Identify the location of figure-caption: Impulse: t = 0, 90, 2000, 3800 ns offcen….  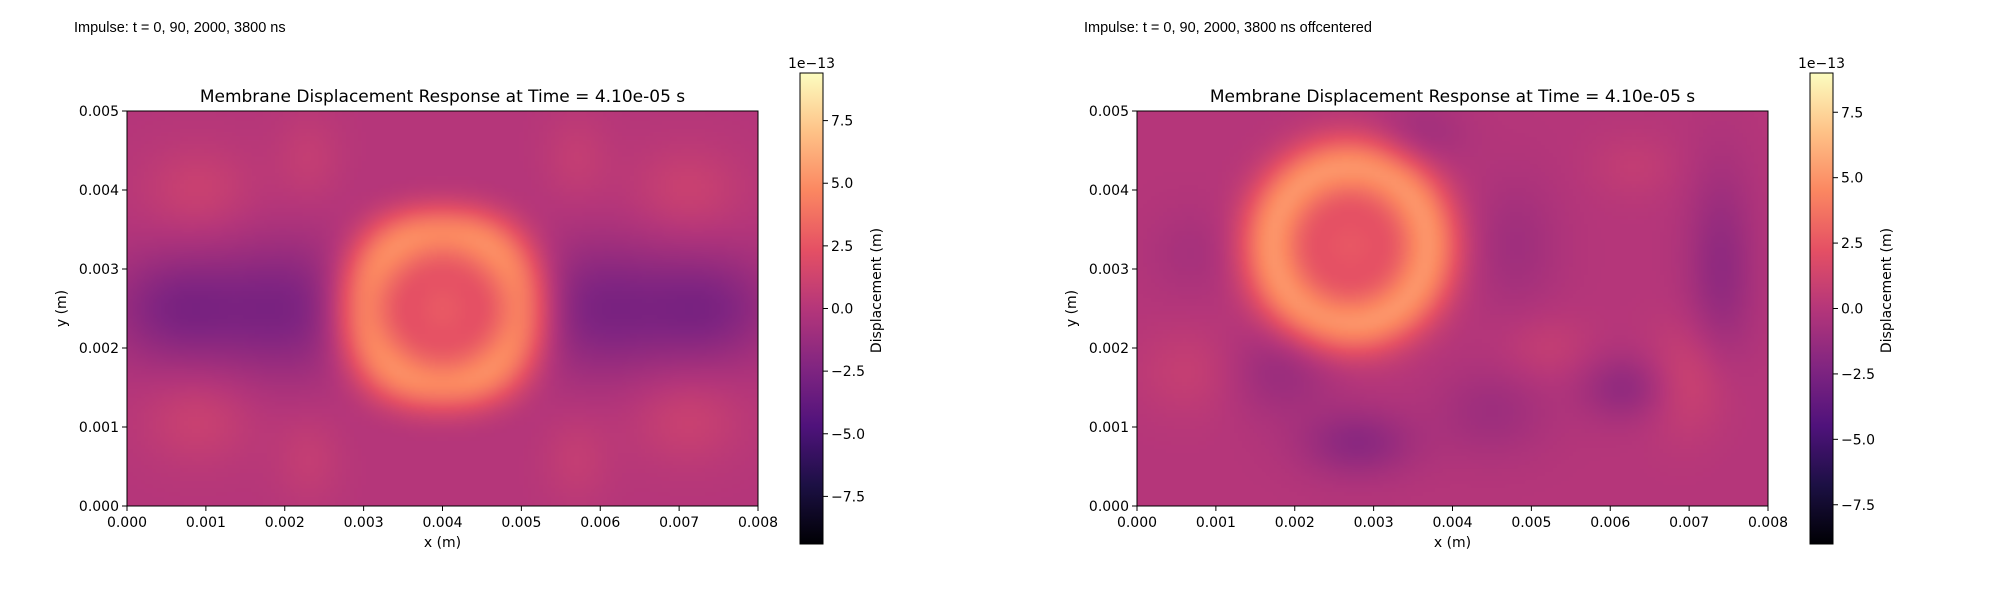
(1228, 28).